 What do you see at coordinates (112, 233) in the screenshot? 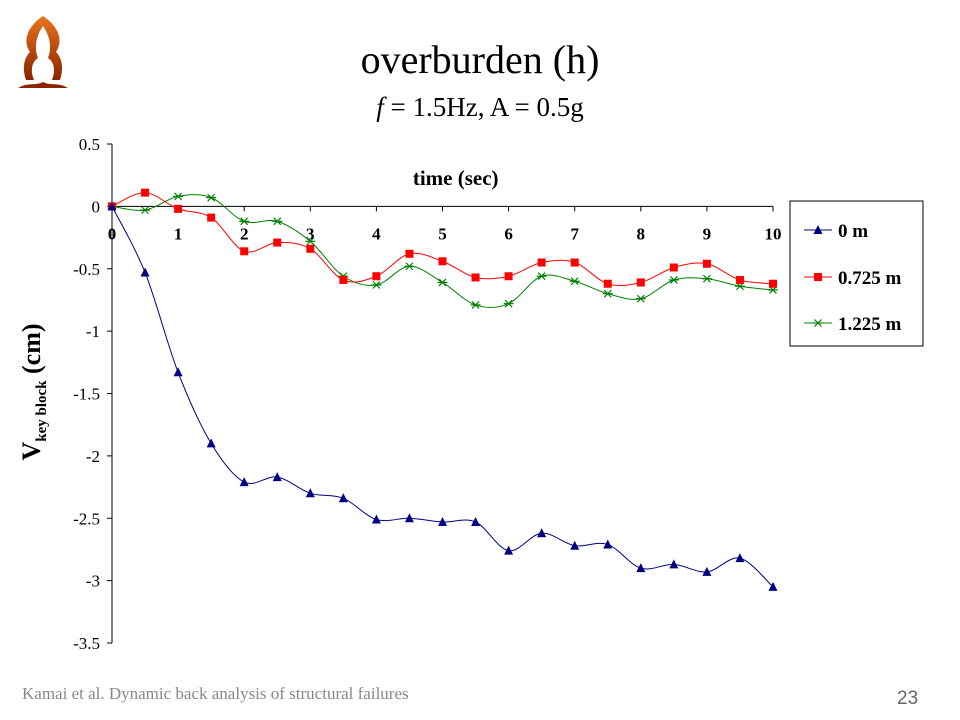
I see `x-tick-label: 0` at bounding box center [112, 233].